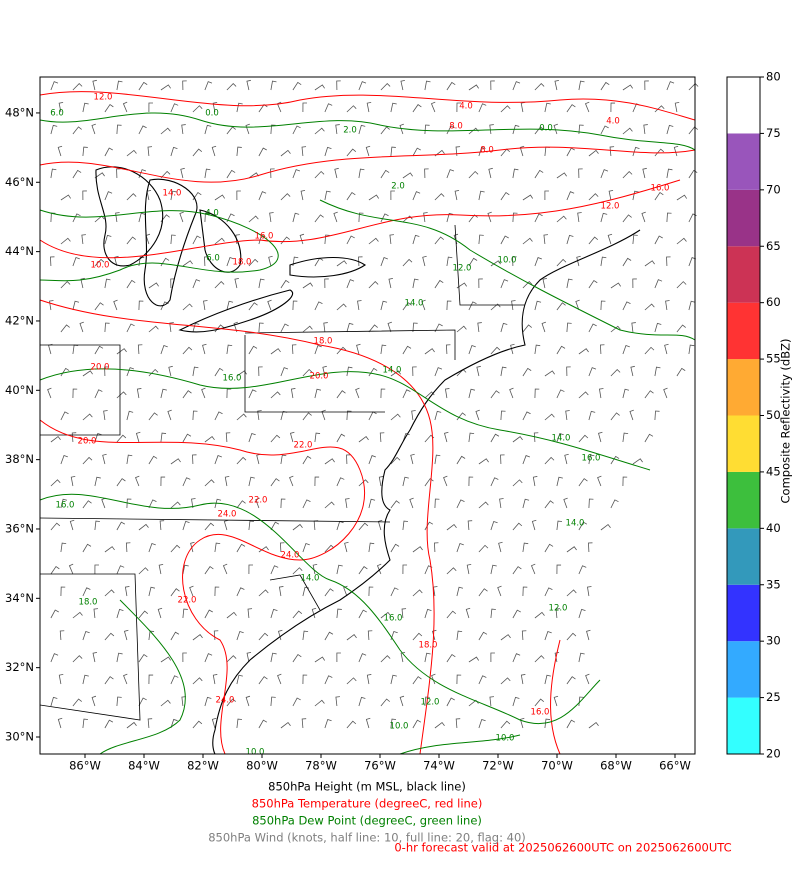 Image resolution: width=800 pixels, height=875 pixels. What do you see at coordinates (743, 443) in the screenshot?
I see `colorbar-bin` at bounding box center [743, 443].